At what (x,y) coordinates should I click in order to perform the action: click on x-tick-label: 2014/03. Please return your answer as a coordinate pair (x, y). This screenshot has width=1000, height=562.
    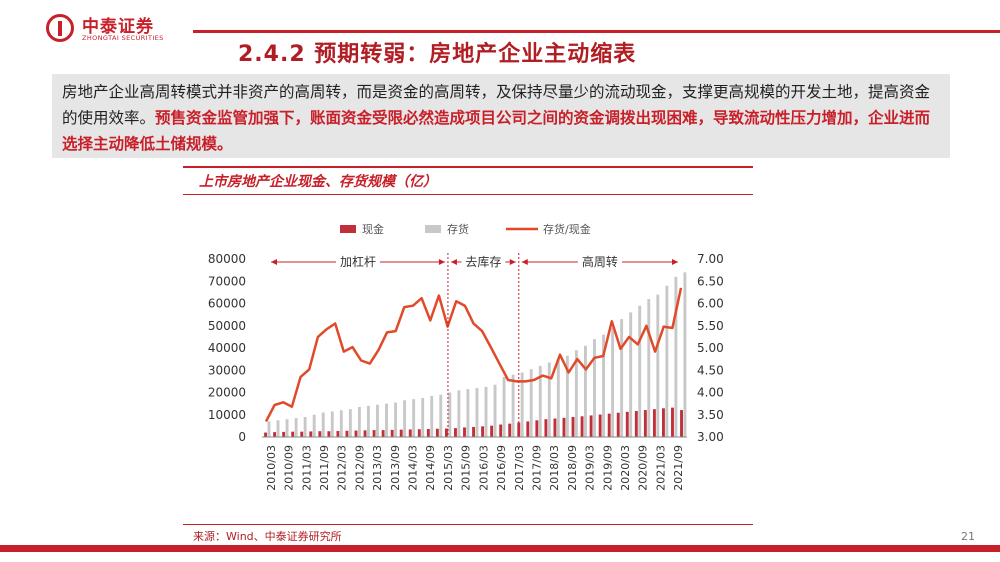
    Looking at the image, I should click on (413, 468).